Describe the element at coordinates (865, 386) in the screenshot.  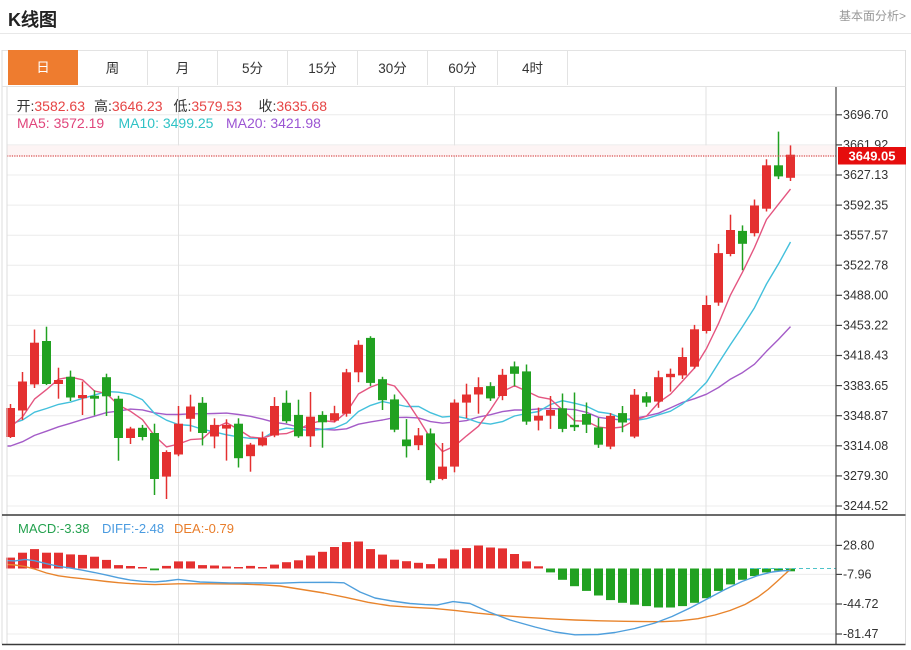
I see `svg-text: 3383.65` at that location.